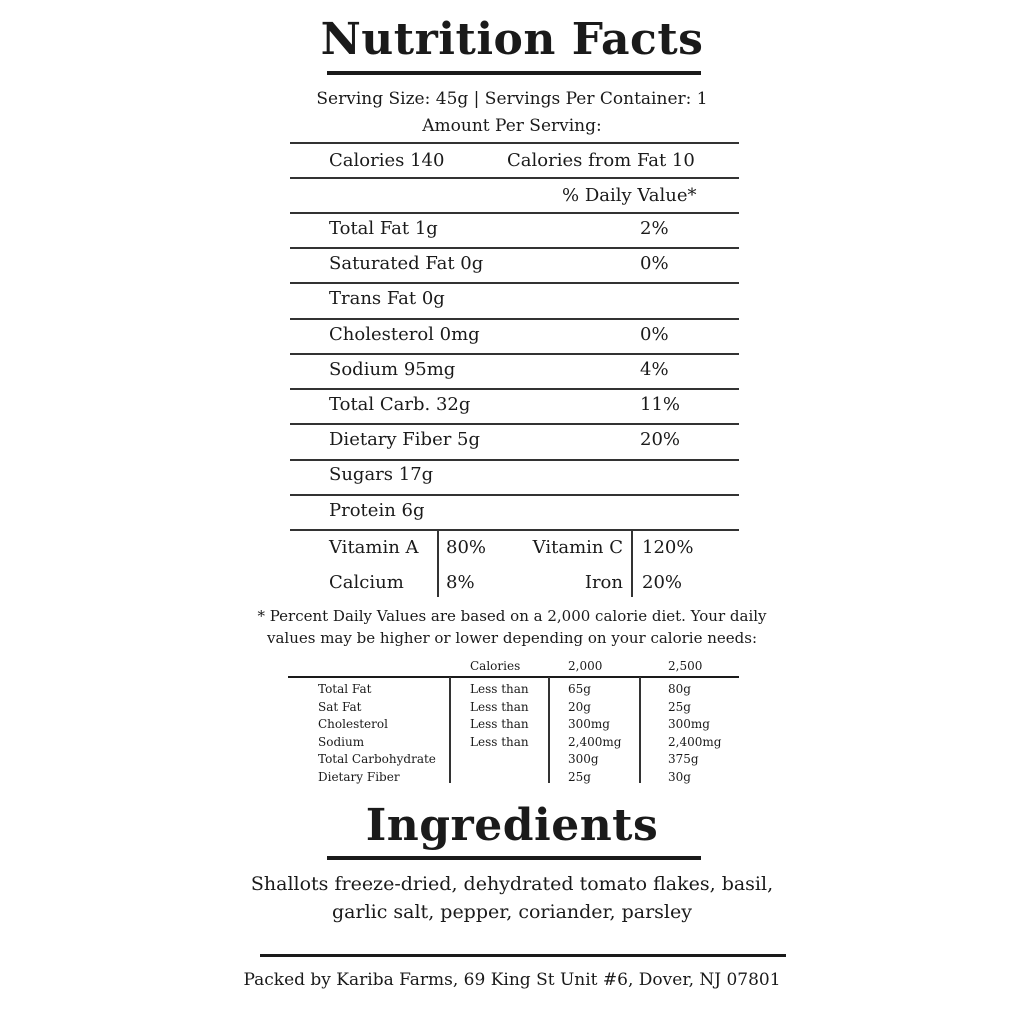  What do you see at coordinates (632, 563) in the screenshot?
I see `vitamin-divider-right` at bounding box center [632, 563].